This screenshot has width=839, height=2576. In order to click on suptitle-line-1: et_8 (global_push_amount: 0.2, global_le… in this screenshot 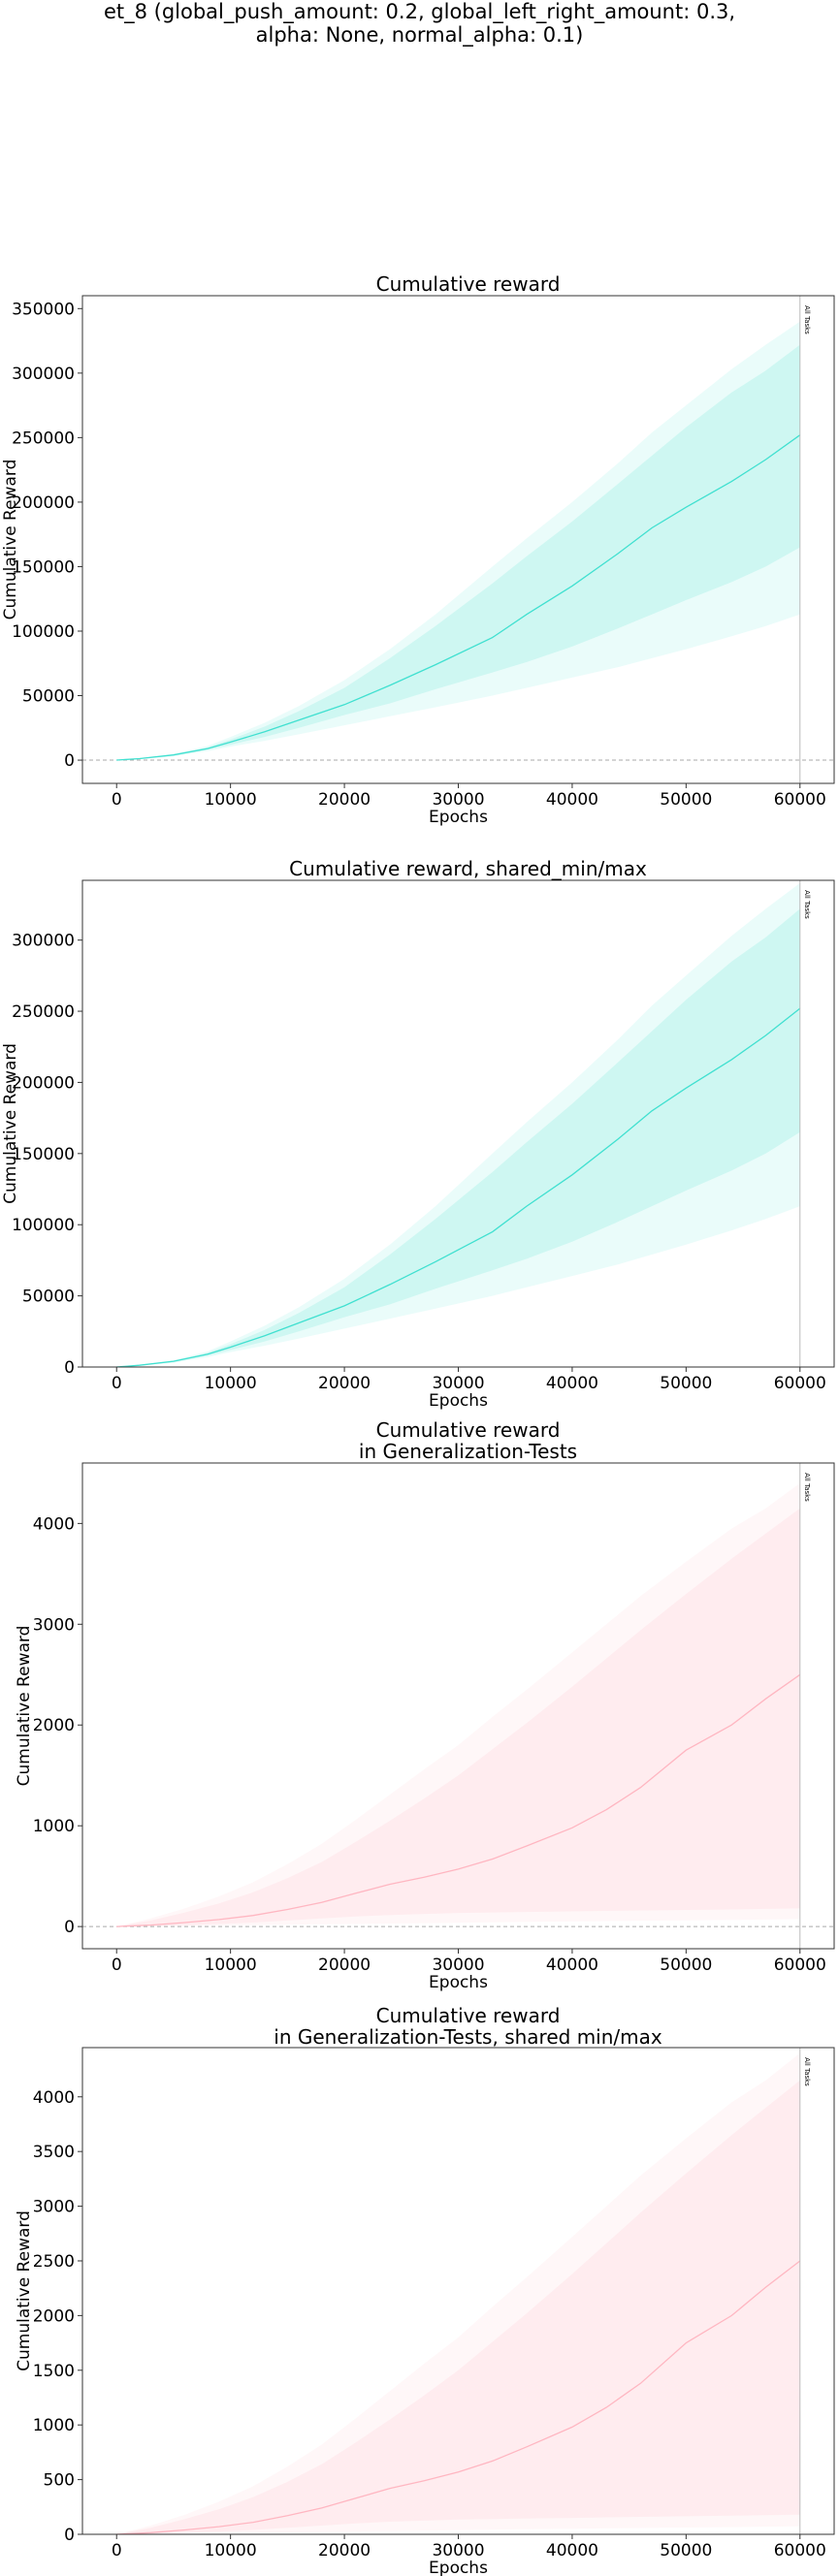, I will do `click(419, 12)`.